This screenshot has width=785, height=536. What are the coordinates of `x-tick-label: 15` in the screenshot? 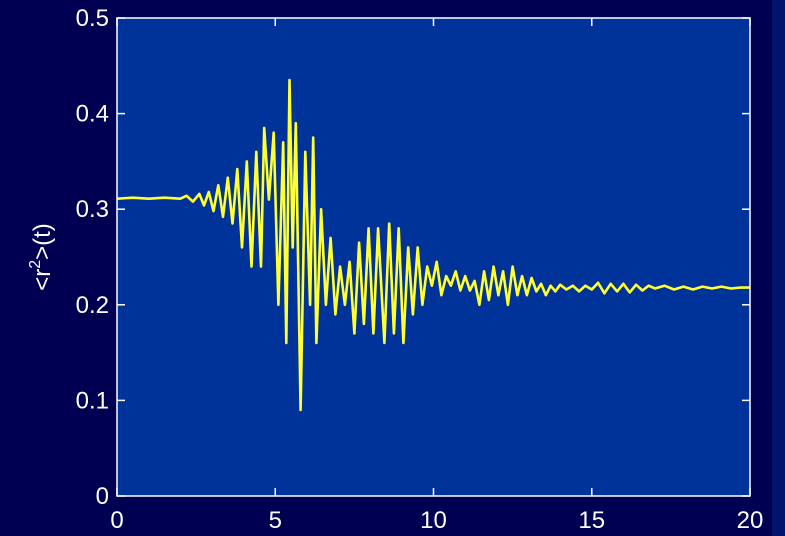 It's located at (591, 520).